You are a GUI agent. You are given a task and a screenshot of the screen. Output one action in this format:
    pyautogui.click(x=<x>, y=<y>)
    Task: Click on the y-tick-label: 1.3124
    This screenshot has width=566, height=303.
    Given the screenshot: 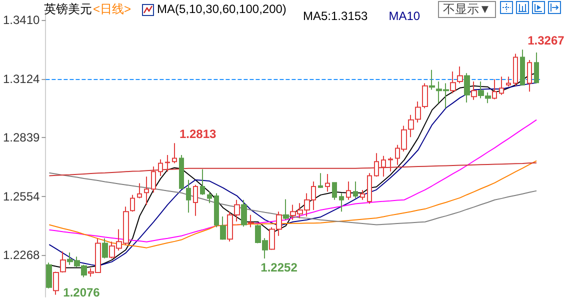 What is the action you would take?
    pyautogui.click(x=21, y=79)
    